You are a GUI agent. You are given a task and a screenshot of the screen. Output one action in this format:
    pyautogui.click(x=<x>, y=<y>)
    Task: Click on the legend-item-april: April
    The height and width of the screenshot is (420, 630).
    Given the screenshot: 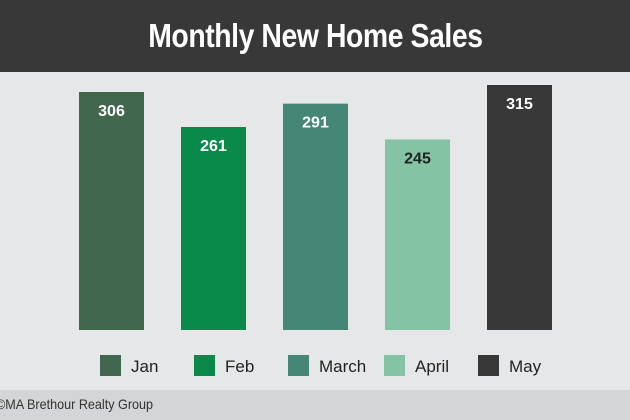 What is the action you would take?
    pyautogui.click(x=416, y=365)
    